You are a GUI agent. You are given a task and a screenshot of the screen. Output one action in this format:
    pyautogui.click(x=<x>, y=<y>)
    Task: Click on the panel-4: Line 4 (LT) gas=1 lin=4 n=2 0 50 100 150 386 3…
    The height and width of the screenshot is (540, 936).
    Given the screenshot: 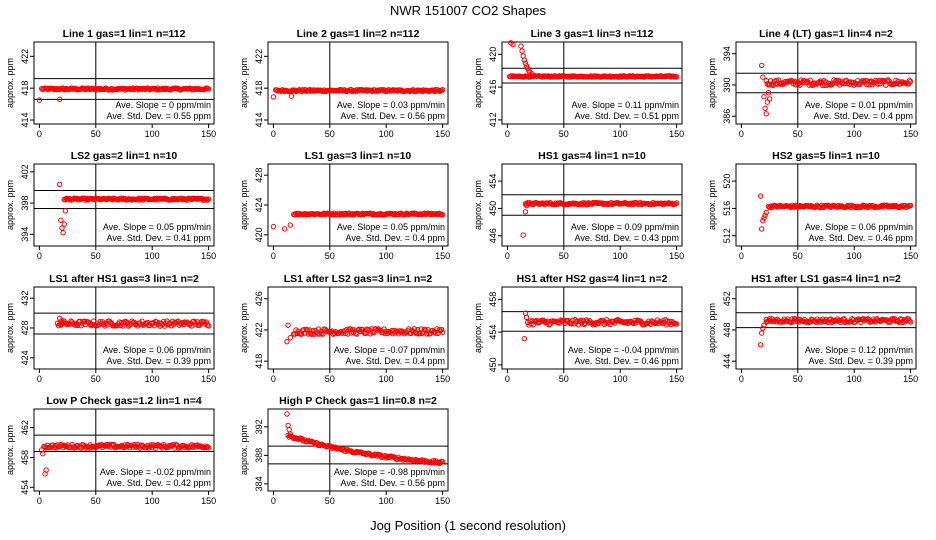 What is the action you would take?
    pyautogui.click(x=812, y=83)
    